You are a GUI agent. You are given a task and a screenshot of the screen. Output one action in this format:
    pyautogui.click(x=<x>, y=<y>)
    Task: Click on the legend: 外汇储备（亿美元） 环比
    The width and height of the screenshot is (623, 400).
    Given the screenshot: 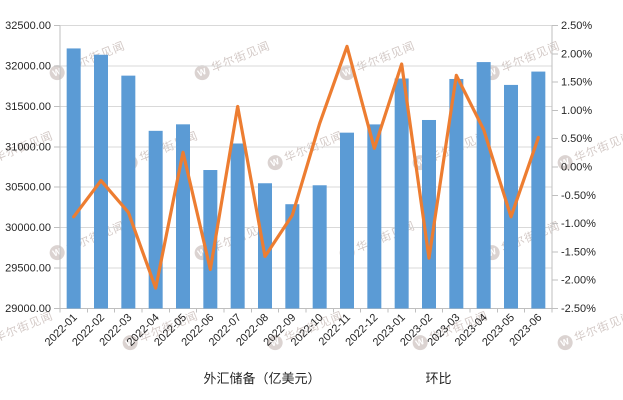 What is the action you would take?
    pyautogui.click(x=311, y=377)
    